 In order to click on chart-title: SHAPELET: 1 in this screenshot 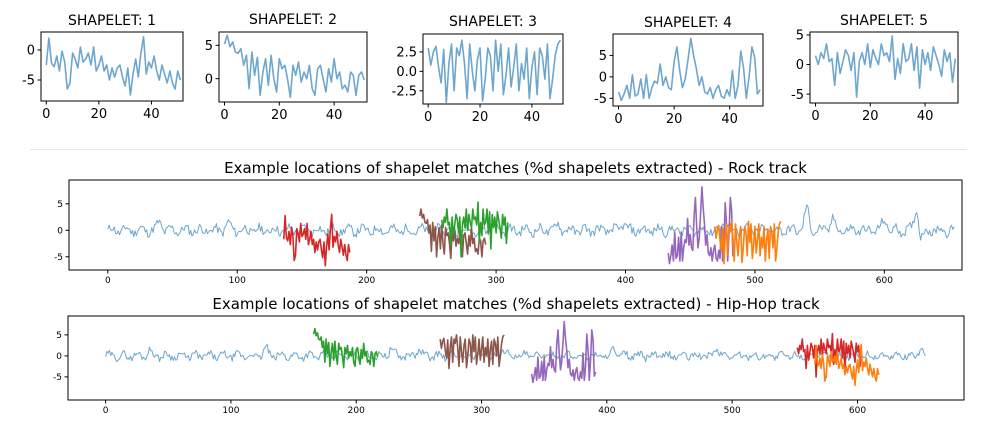, I will do `click(112, 21)`.